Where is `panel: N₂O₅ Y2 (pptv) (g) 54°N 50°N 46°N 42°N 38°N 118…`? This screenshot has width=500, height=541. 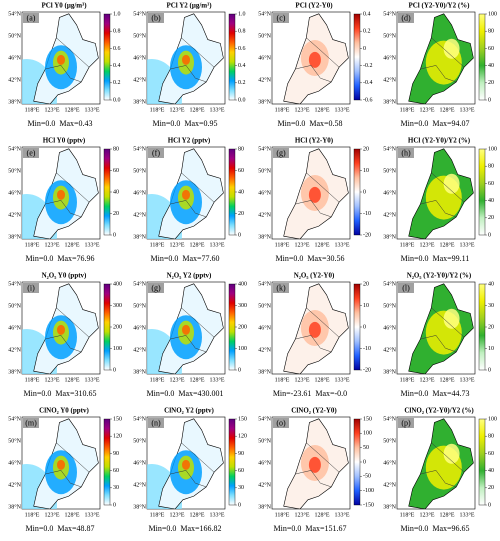
panel: N₂O₅ Y2 (pptv) (g) 54°N 50°N 46°N 42°N 38°N 118… is located at coordinates (190, 335).